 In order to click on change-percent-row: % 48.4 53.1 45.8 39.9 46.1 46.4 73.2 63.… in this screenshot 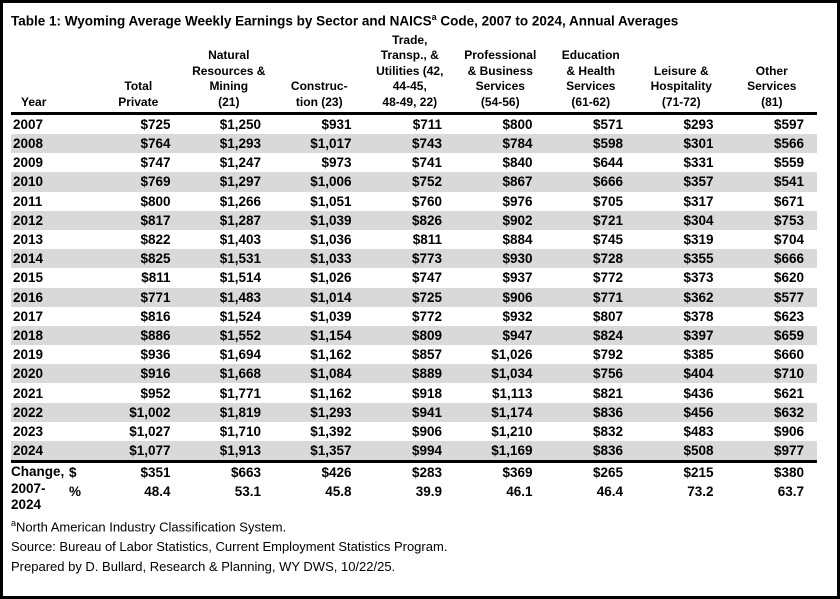, I will do `click(414, 491)`.